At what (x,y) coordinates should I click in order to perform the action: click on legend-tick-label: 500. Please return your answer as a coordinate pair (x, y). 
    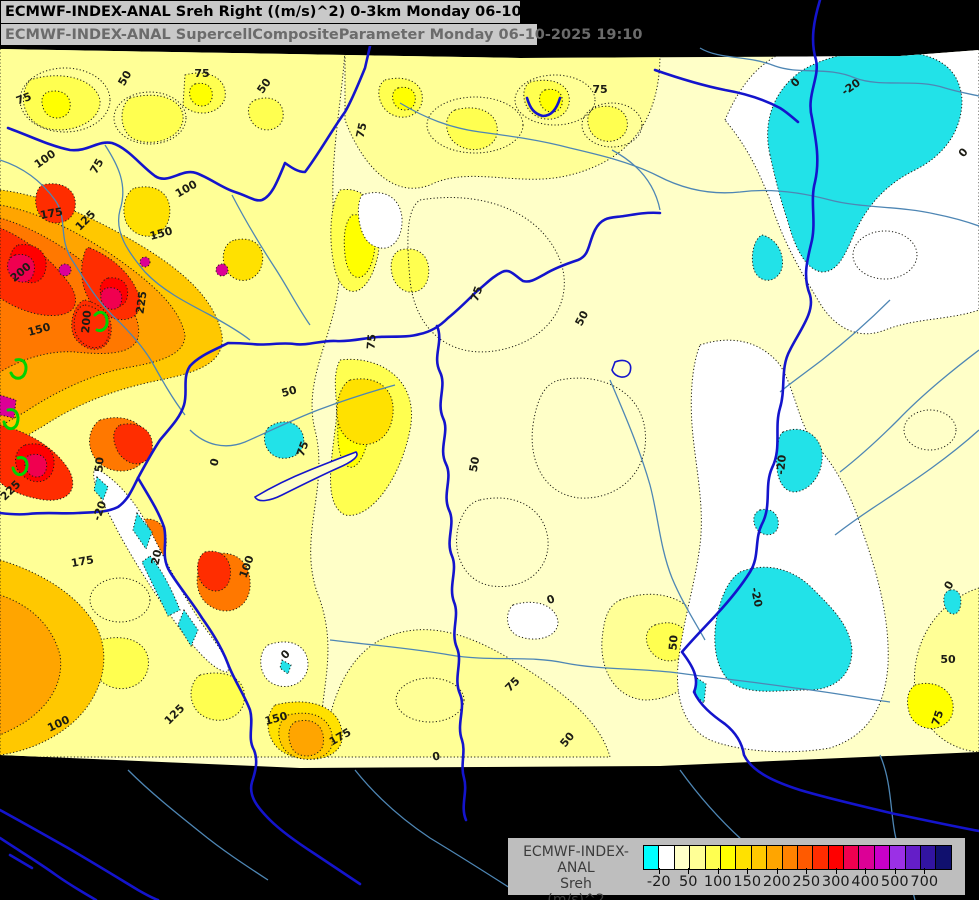
    Looking at the image, I should click on (894, 882).